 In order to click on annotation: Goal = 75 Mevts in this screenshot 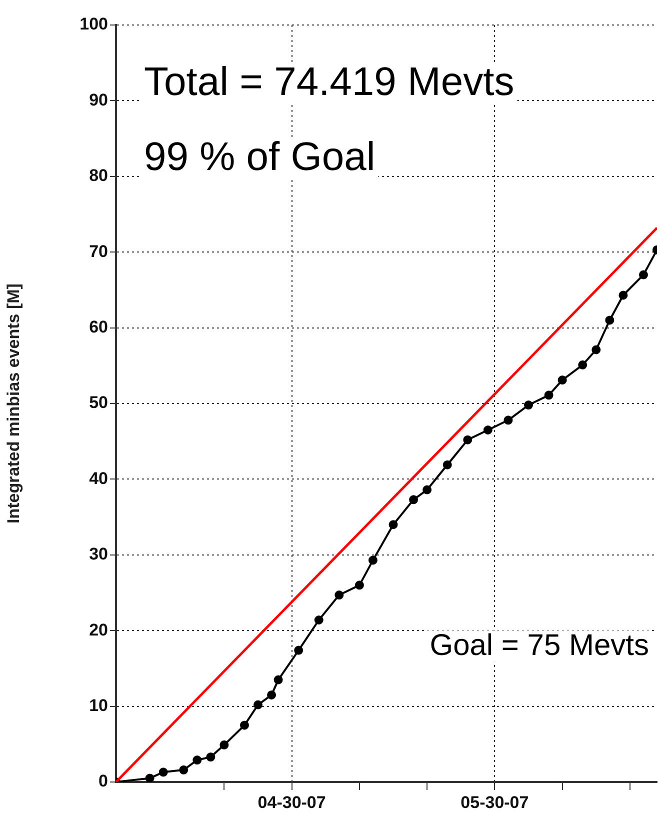, I will do `click(540, 645)`.